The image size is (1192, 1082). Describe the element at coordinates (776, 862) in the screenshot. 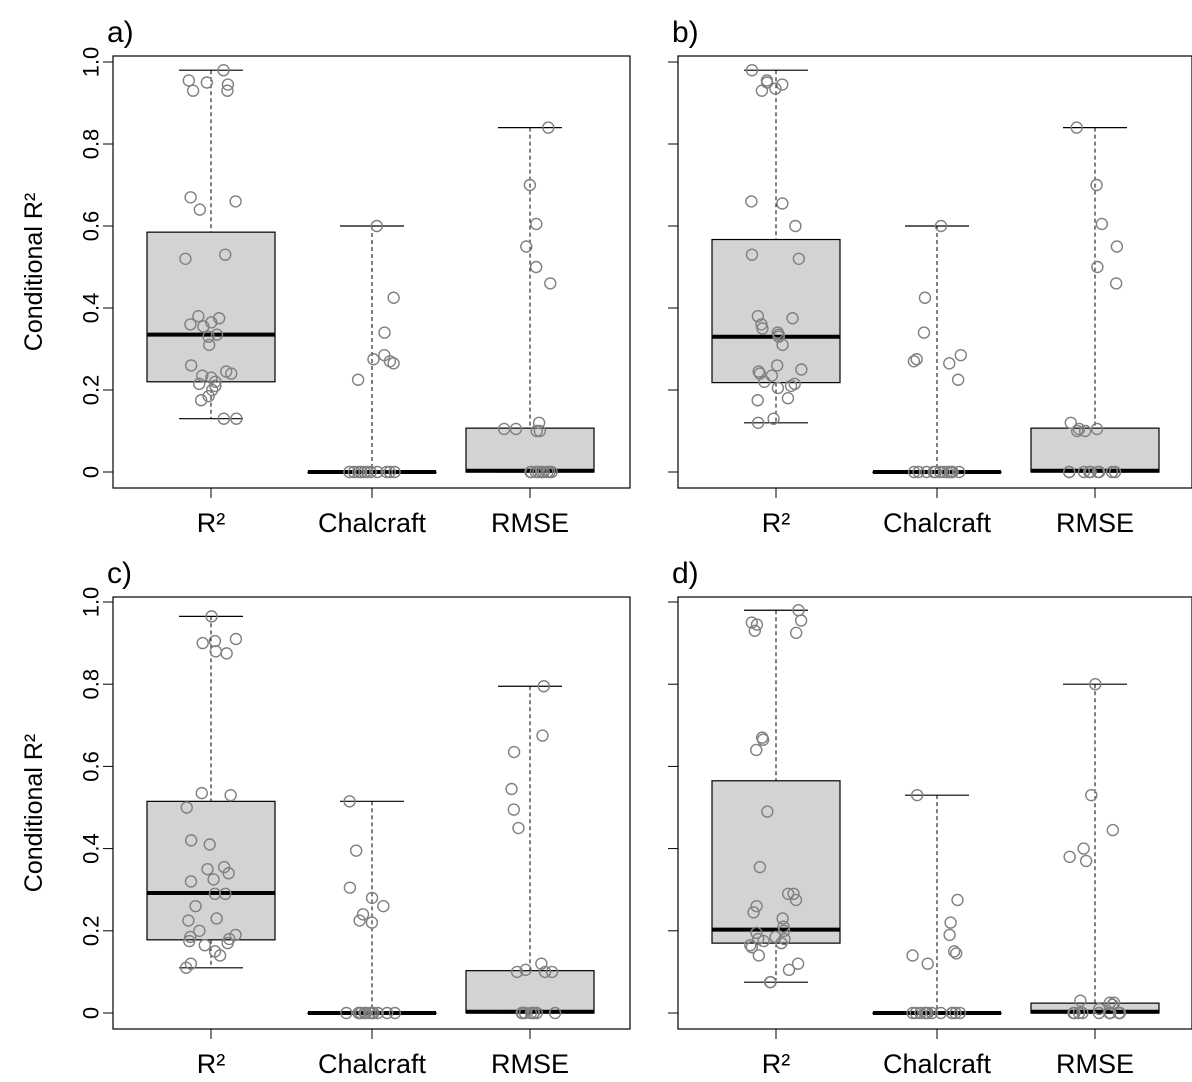

I see `iqr-box` at that location.